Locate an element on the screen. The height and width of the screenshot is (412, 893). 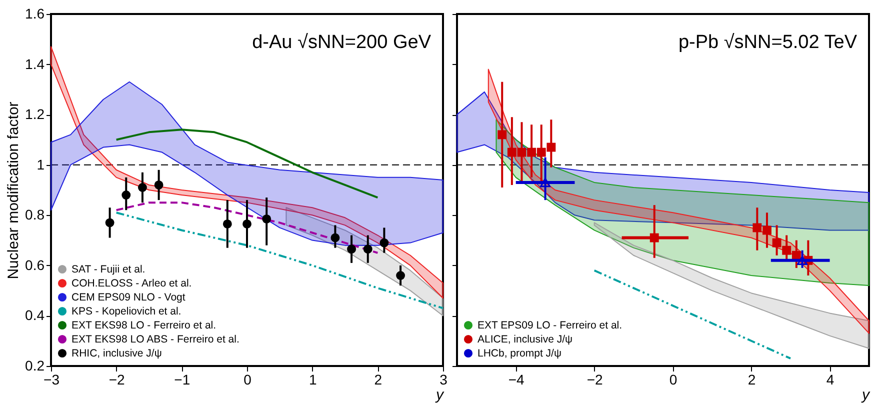
legend-label: SAT - Fujii et al. is located at coordinates (109, 269).